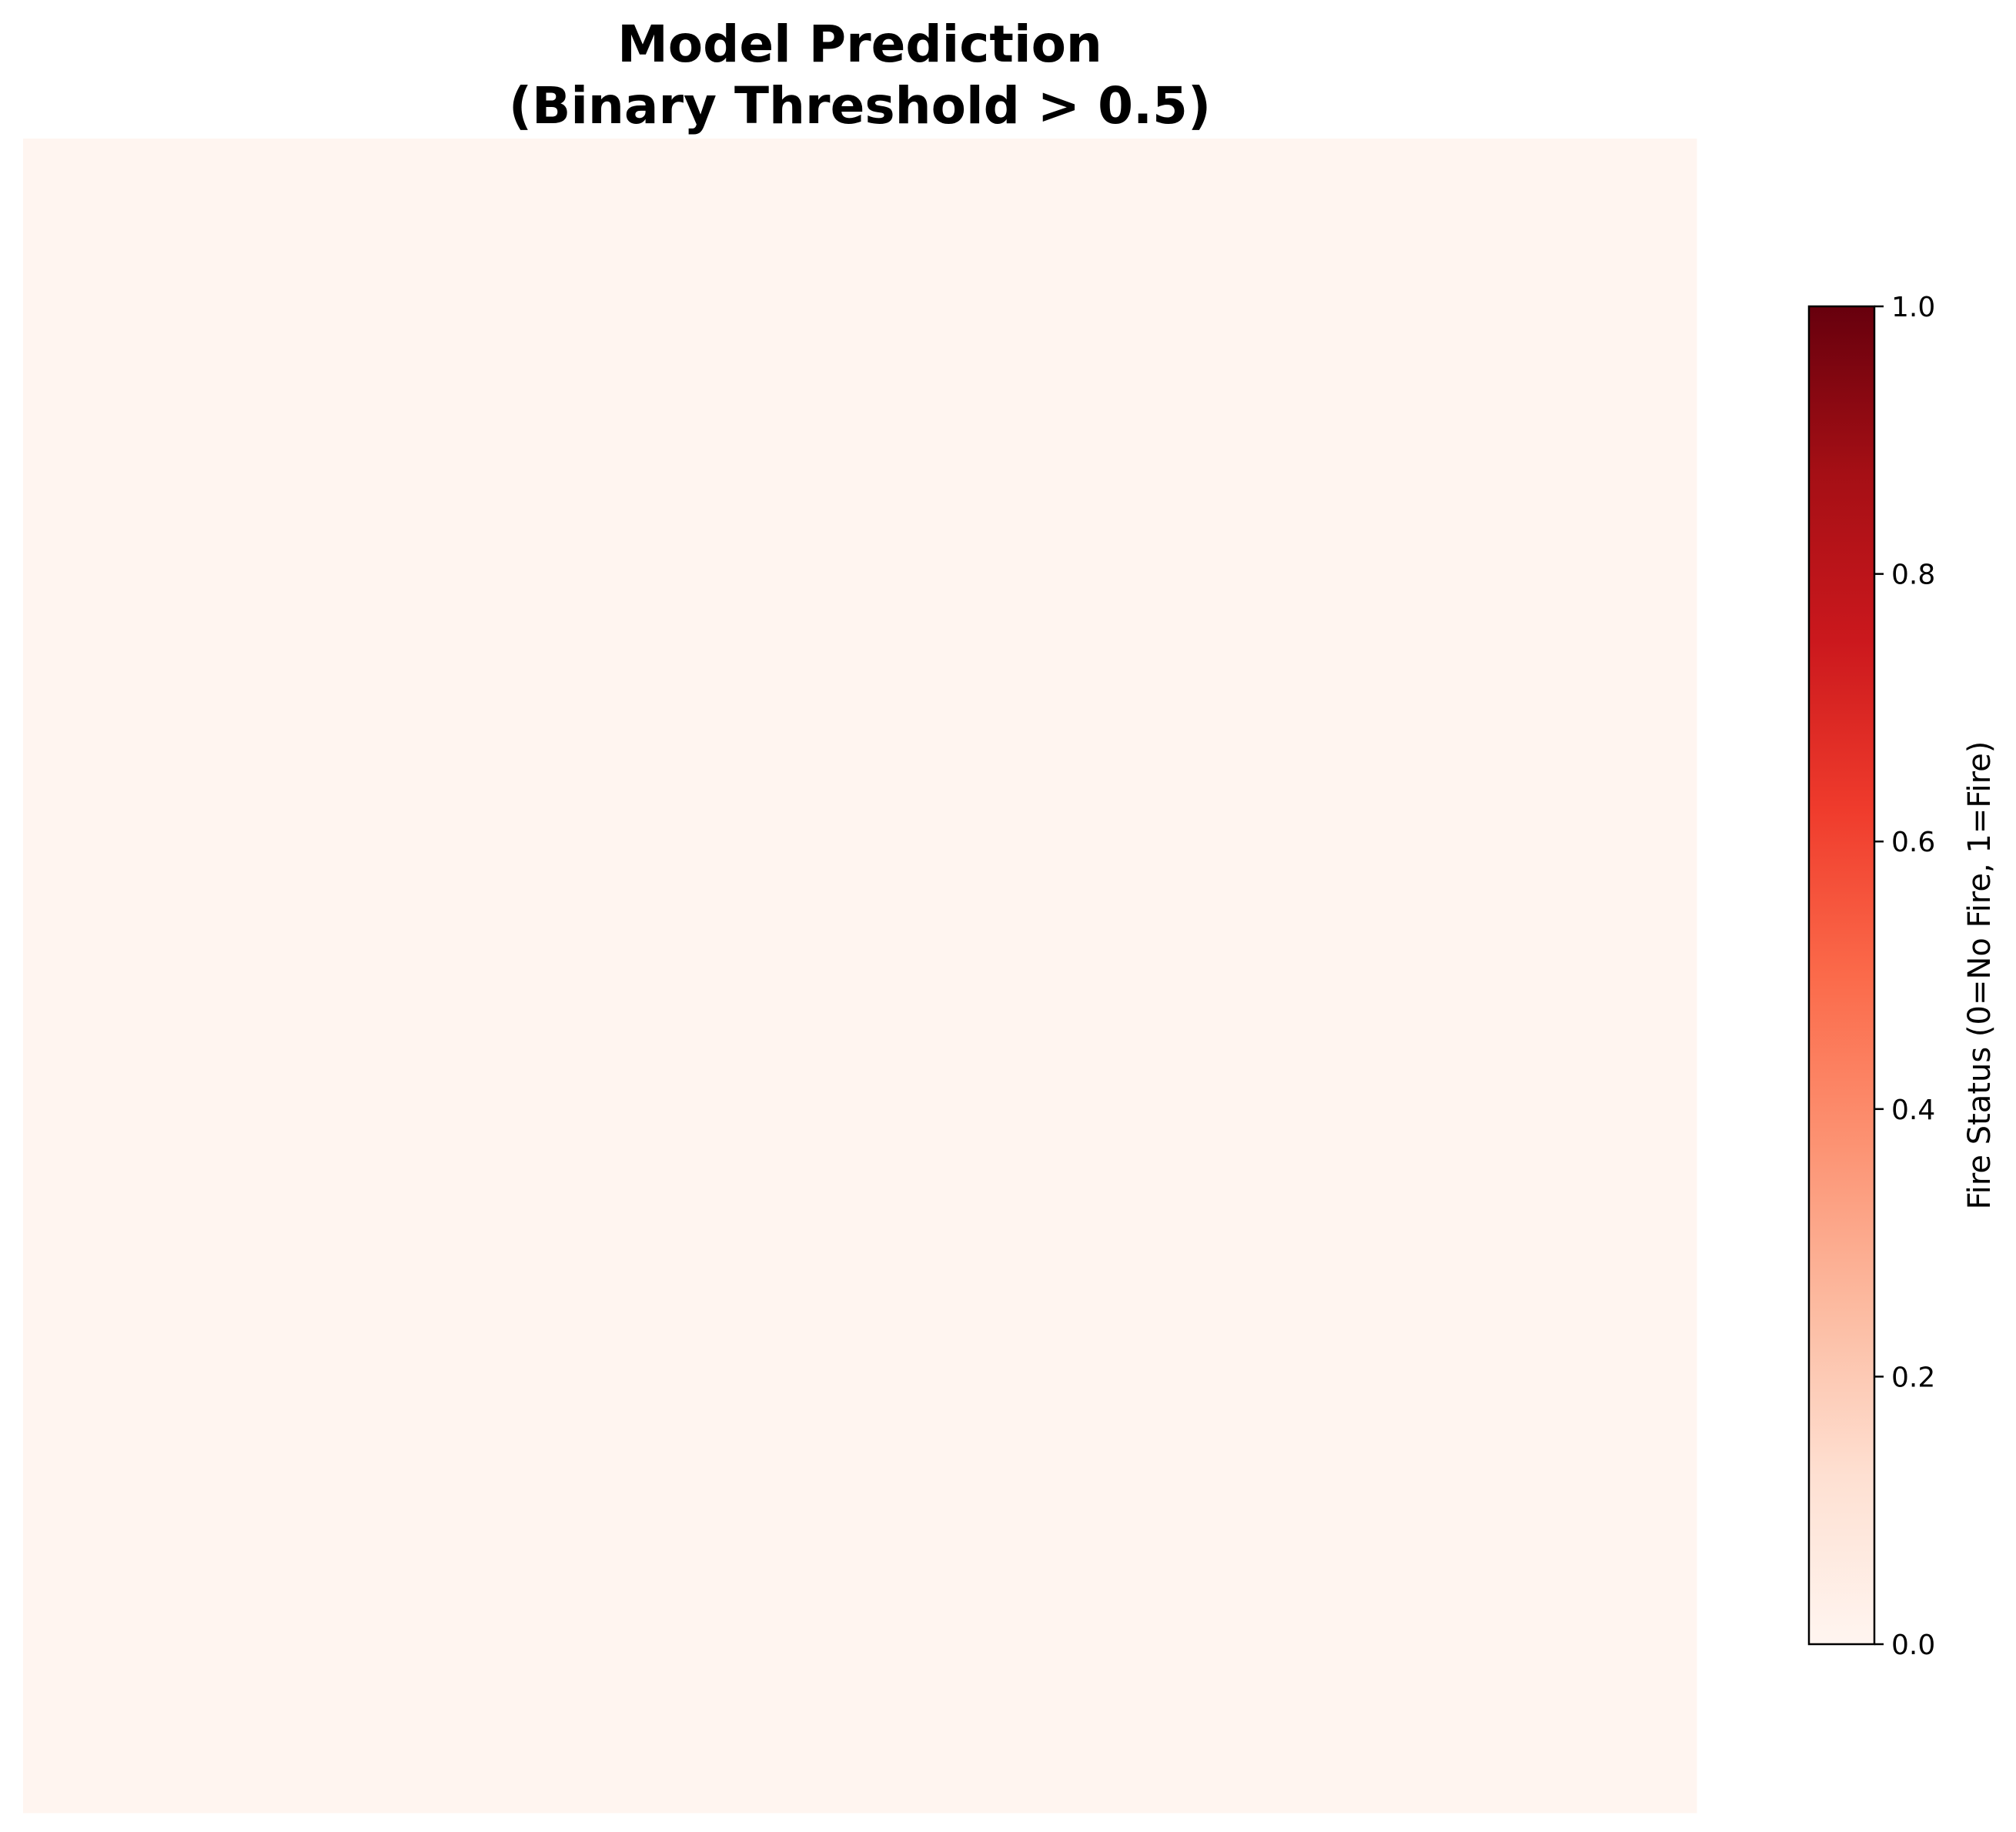 This screenshot has width=2016, height=1832. Describe the element at coordinates (1913, 307) in the screenshot. I see `colorbar-tick-label: 1.0` at that location.